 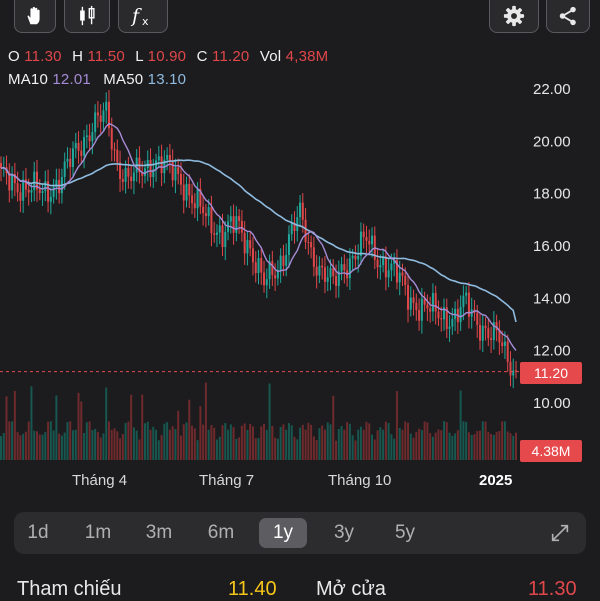 What do you see at coordinates (69, 589) in the screenshot?
I see `reference-label: Tham chiếu` at bounding box center [69, 589].